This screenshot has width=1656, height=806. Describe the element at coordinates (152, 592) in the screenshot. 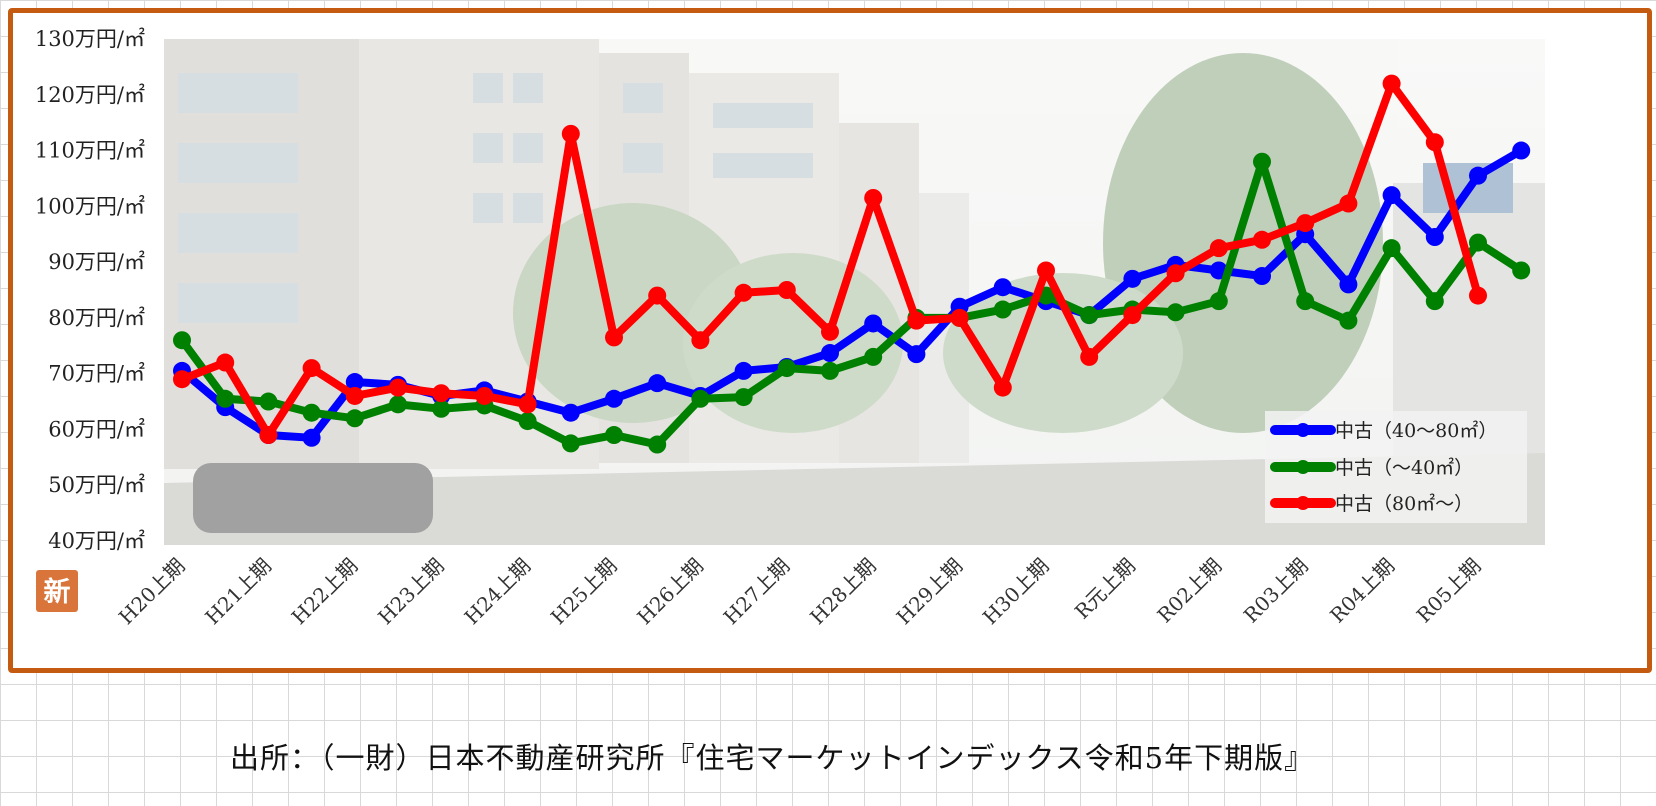

I see `x-tick-label: H20上期` at that location.